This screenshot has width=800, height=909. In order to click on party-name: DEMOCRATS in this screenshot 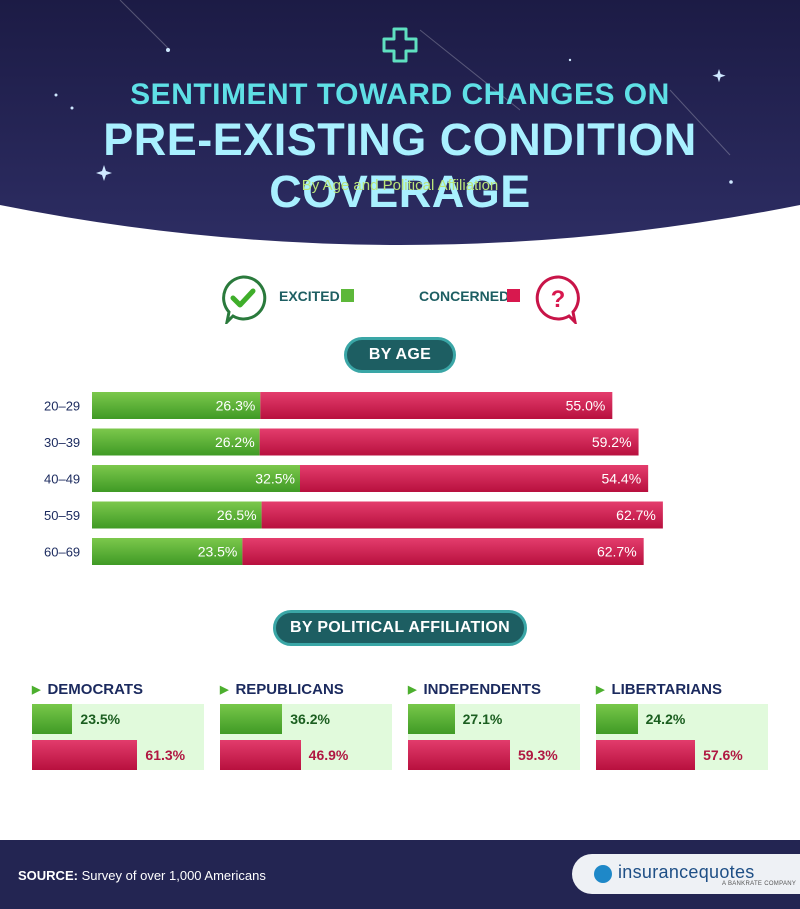, I will do `click(95, 689)`.